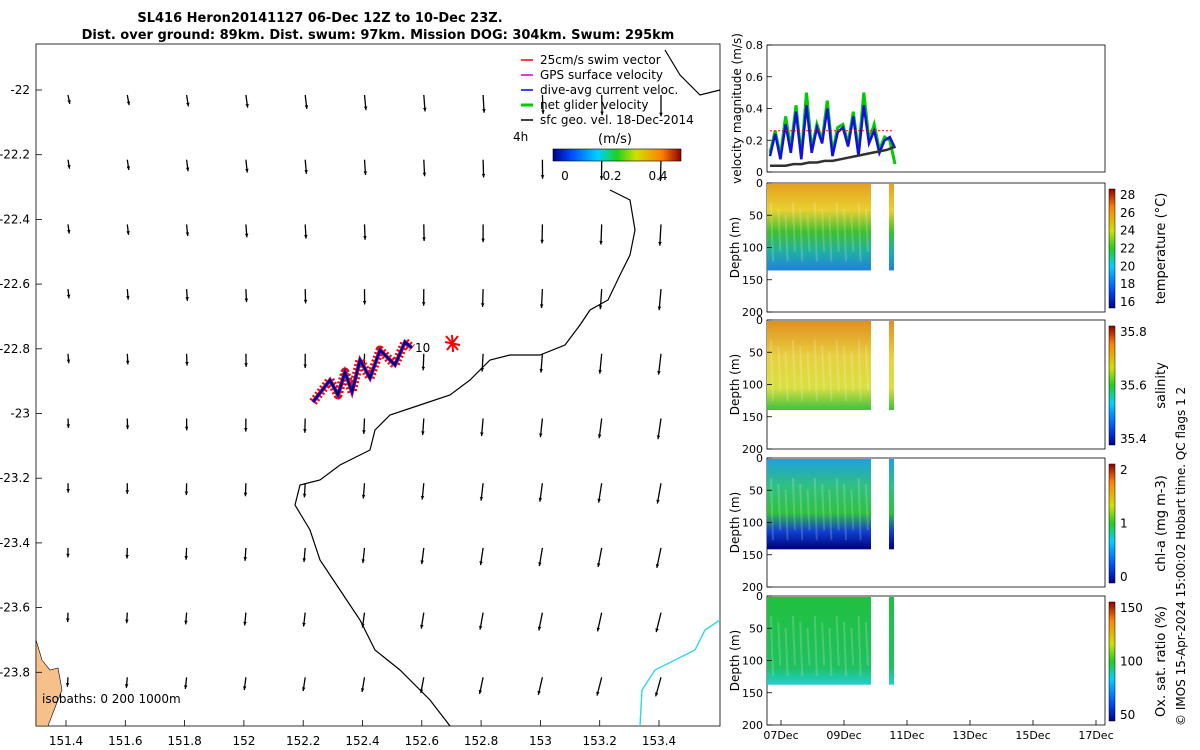 Image resolution: width=1200 pixels, height=750 pixels. Describe the element at coordinates (243, 741) in the screenshot. I see `map-x-tick-label: 152` at that location.